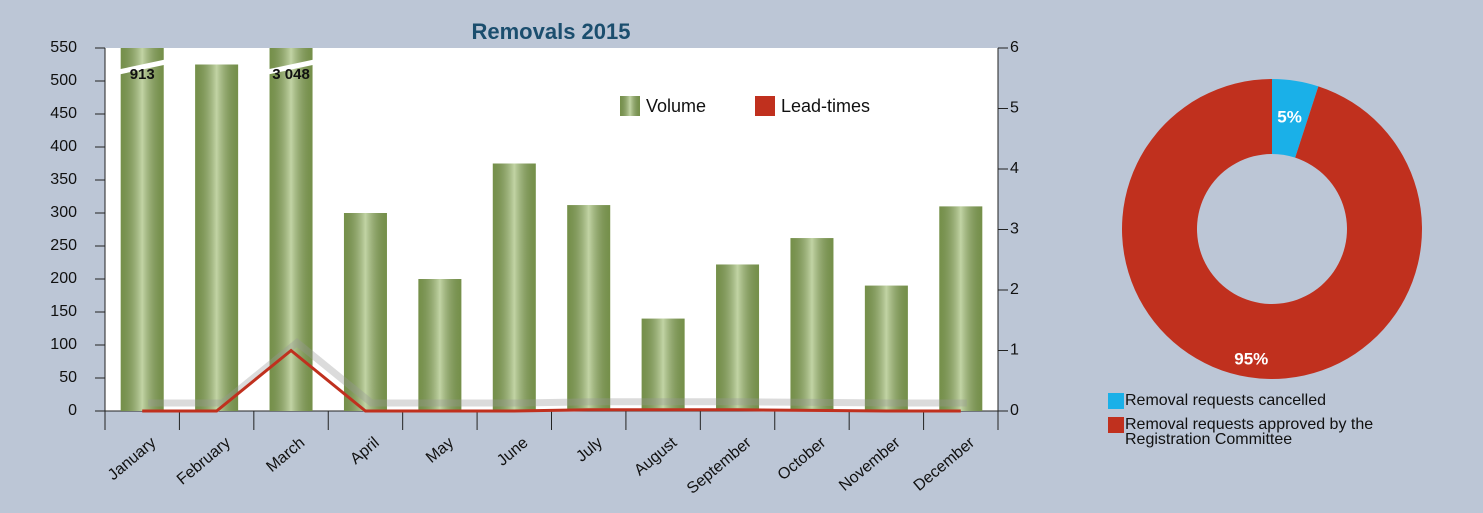 The image size is (1483, 513). I want to click on x-tick-label: November, so click(870, 464).